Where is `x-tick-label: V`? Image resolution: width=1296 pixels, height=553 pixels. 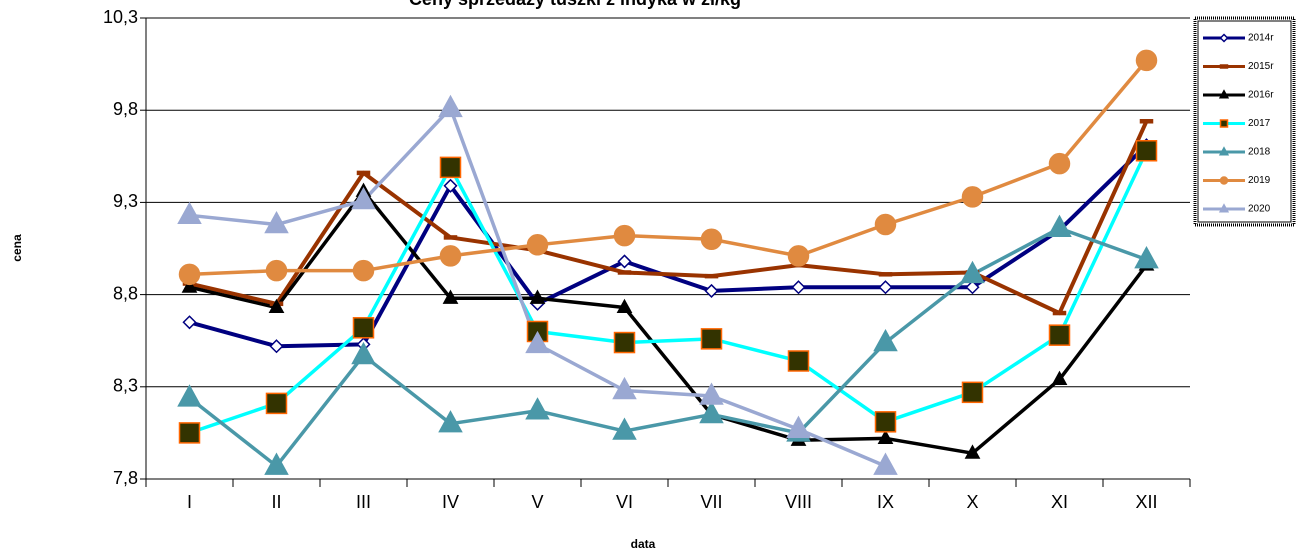
x-tick-label: V is located at coordinates (537, 502).